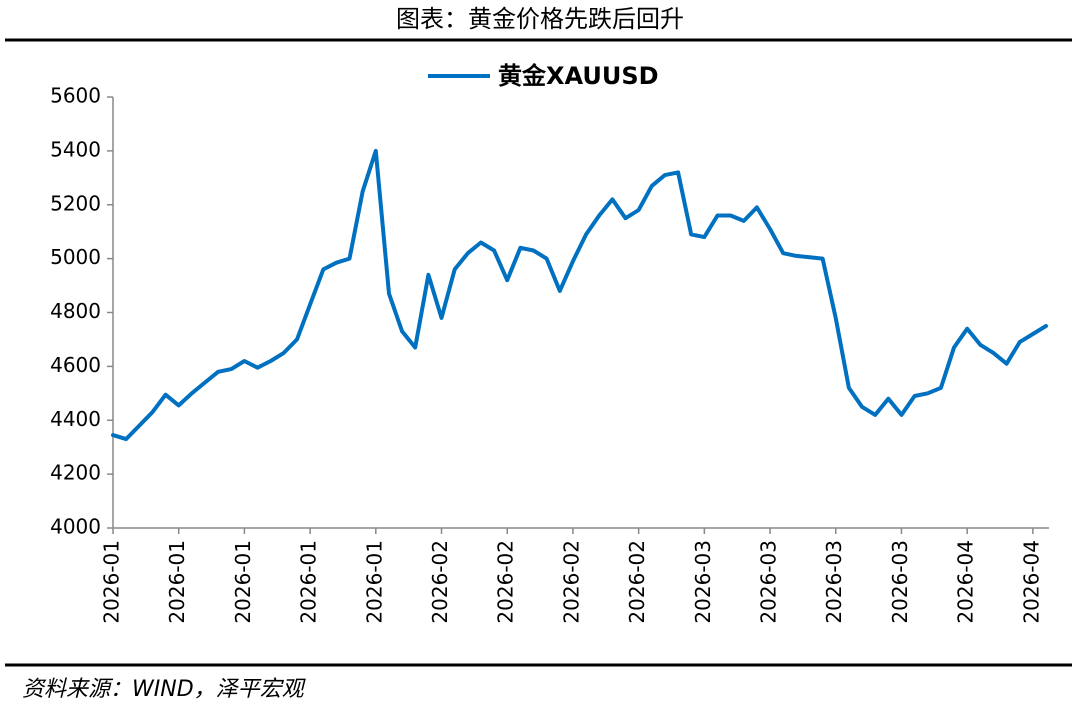 This screenshot has width=1080, height=712. What do you see at coordinates (75, 365) in the screenshot?
I see `y-tick-label: 4600` at bounding box center [75, 365].